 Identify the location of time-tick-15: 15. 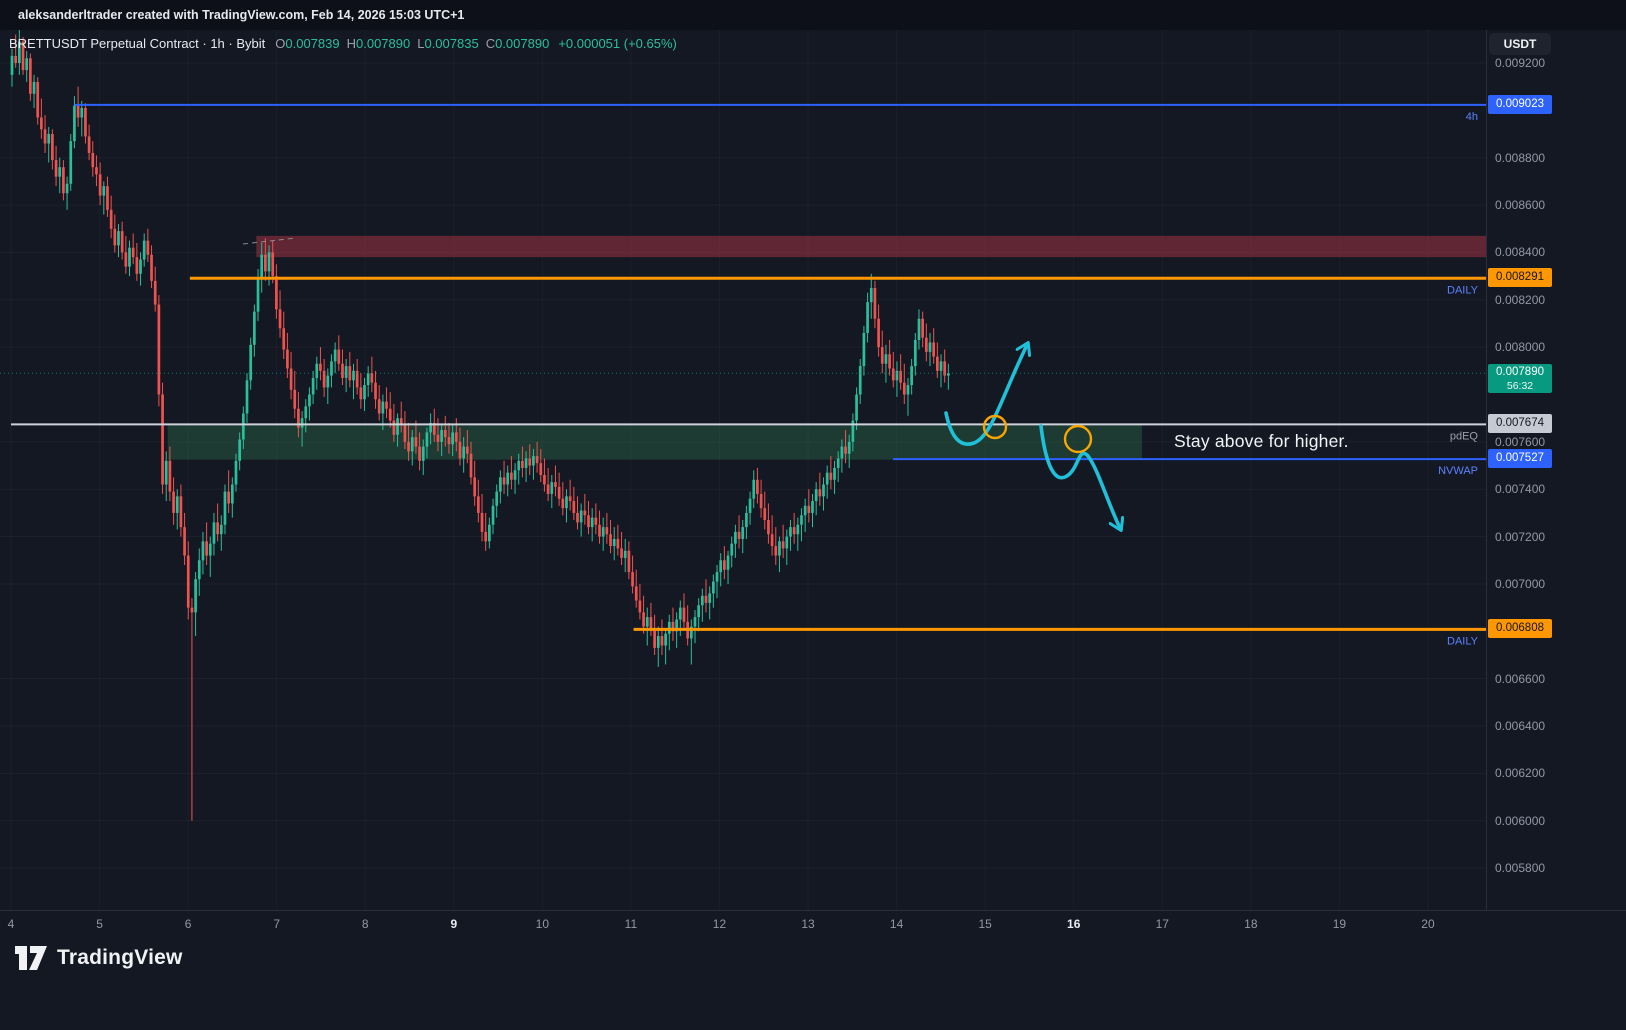
(985, 924).